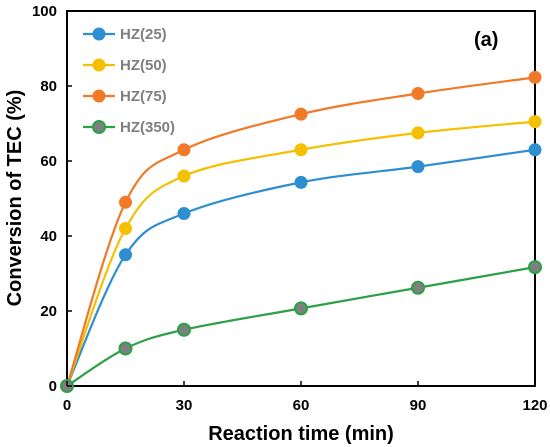 The image size is (550, 447). What do you see at coordinates (301, 434) in the screenshot?
I see `x-axis-title: Reaction time (min)` at bounding box center [301, 434].